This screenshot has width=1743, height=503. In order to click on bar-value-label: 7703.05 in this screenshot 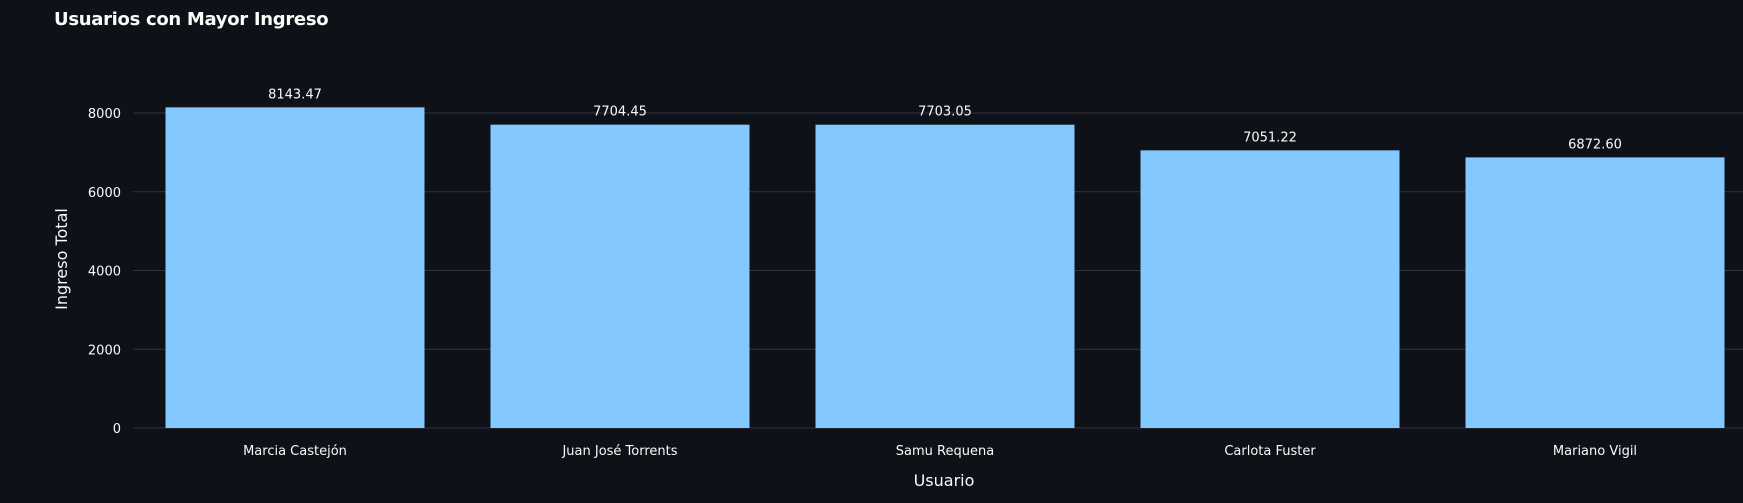, I will do `click(945, 112)`.